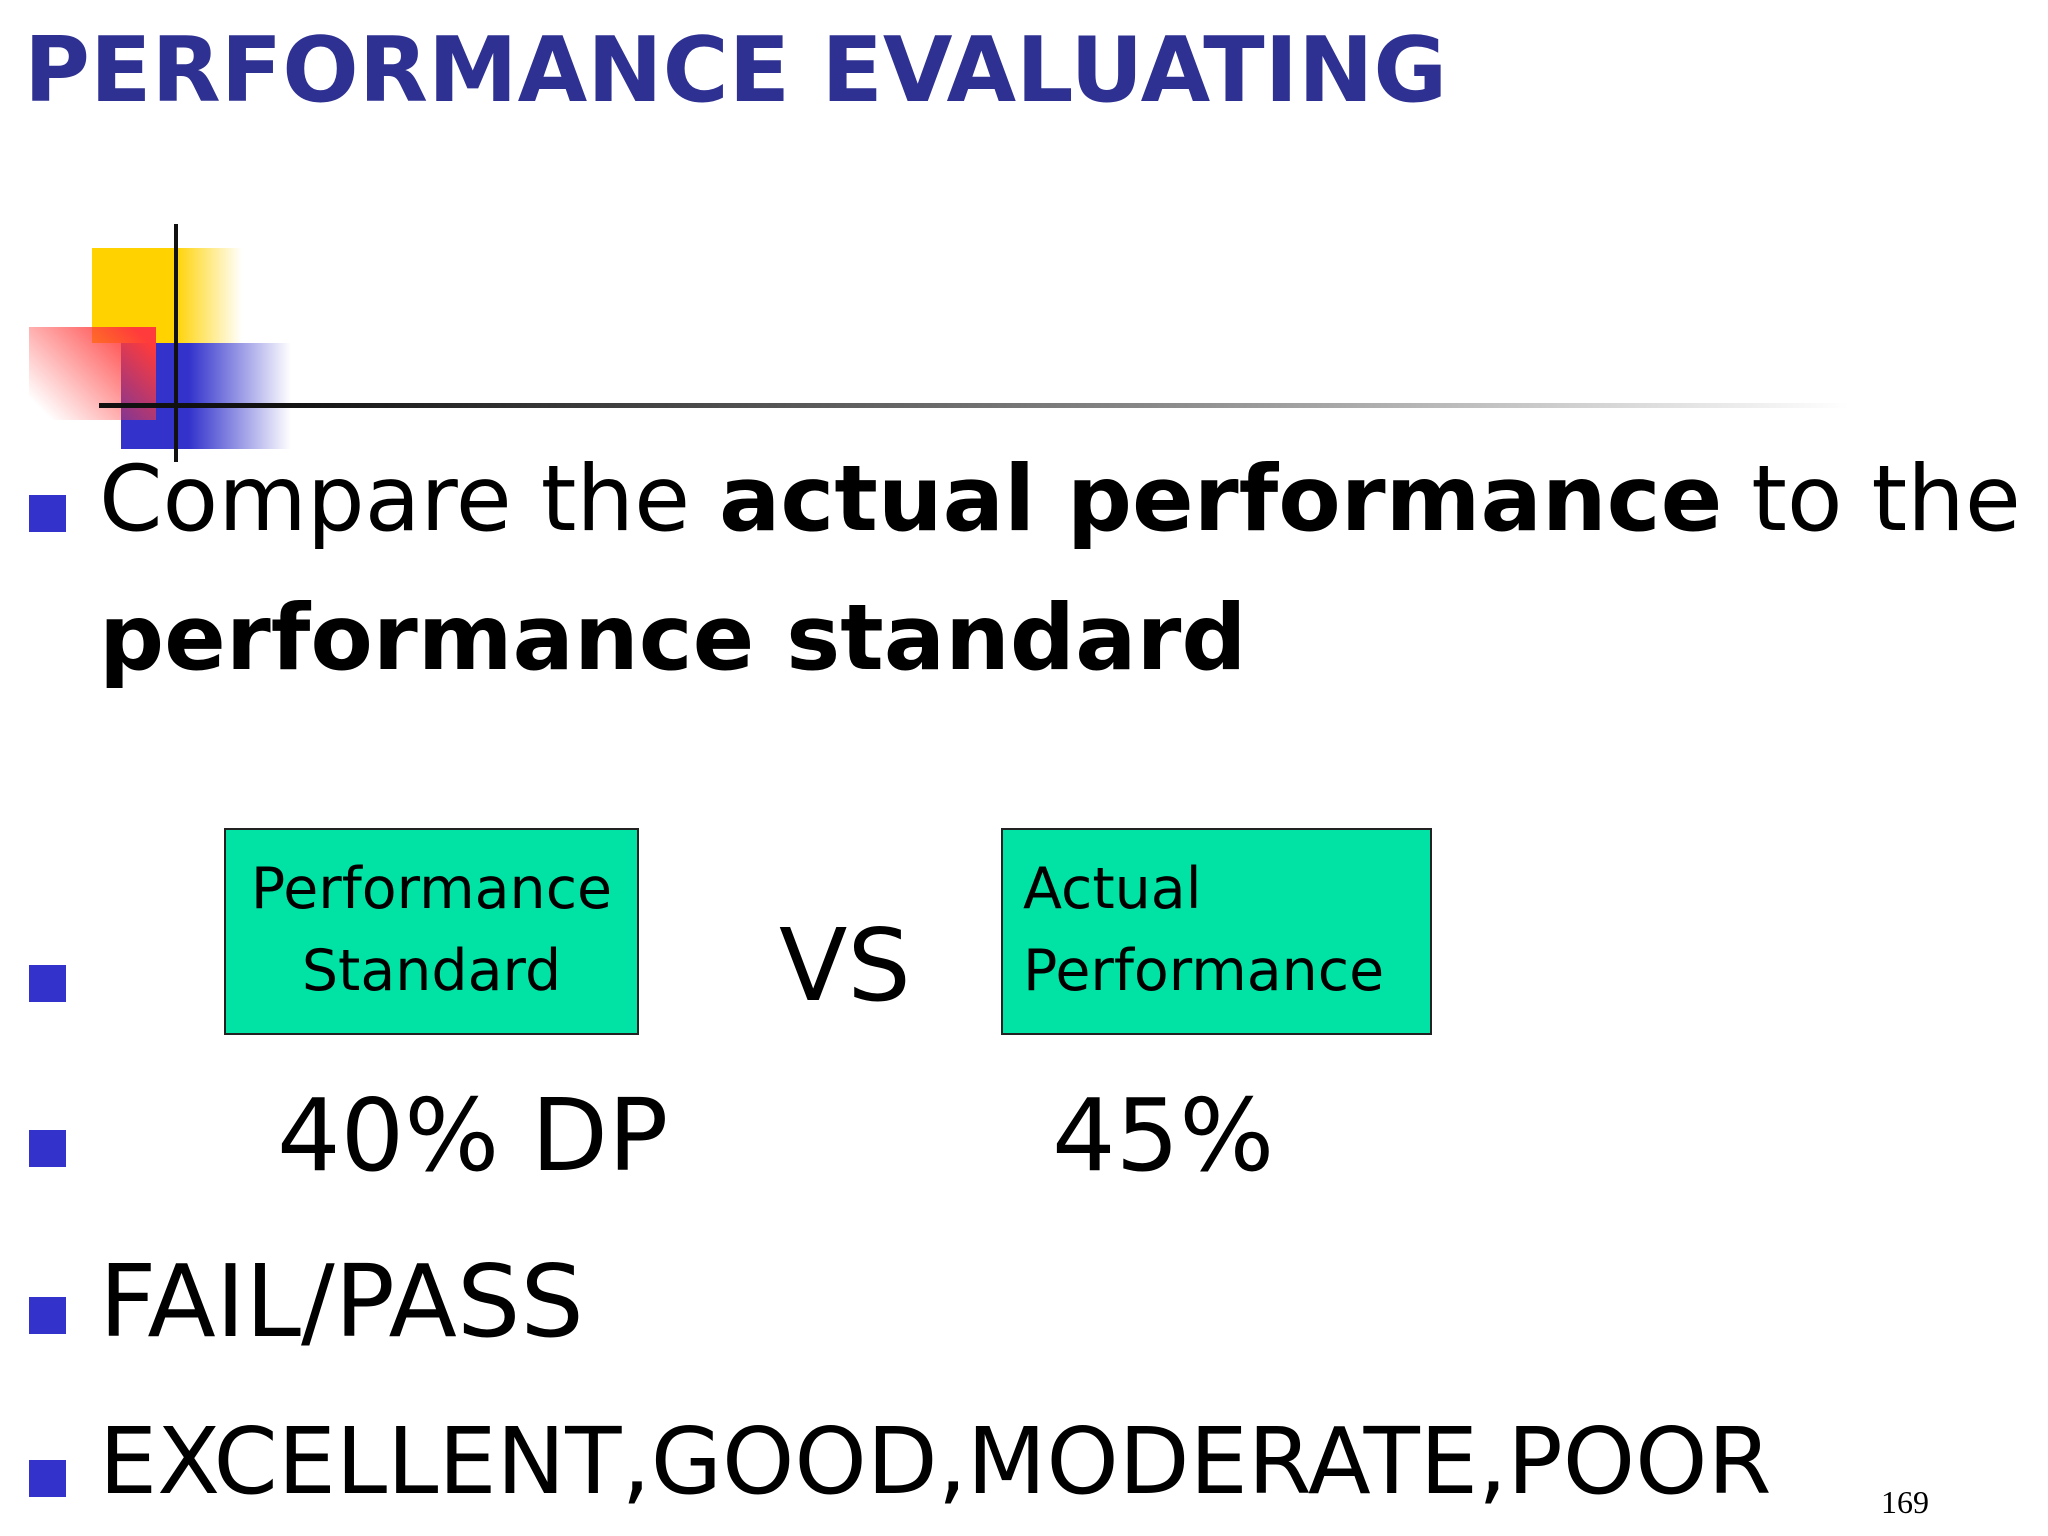 The height and width of the screenshot is (1536, 2048). Describe the element at coordinates (431, 931) in the screenshot. I see `standard-box: Performance Standard` at that location.